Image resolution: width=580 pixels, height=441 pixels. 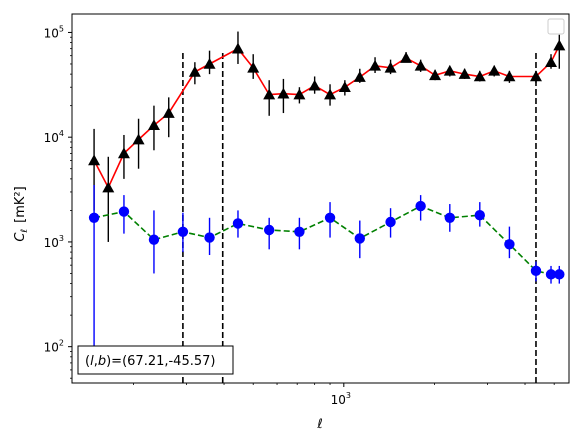 I want to click on y-tick-label: 10³, so click(x=54, y=242).